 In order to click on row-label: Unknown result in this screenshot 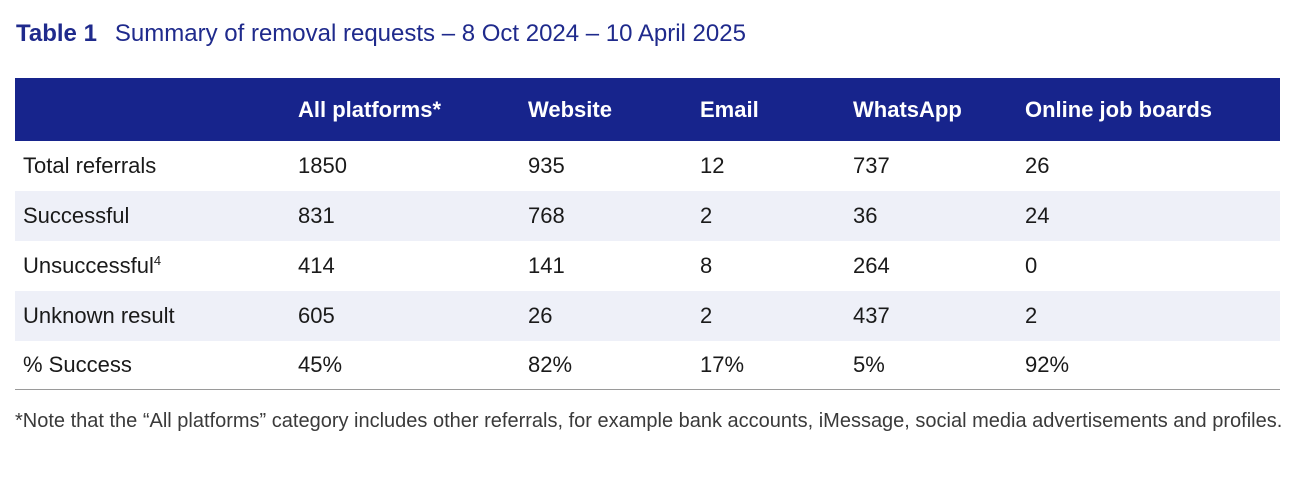, I will do `click(156, 316)`.